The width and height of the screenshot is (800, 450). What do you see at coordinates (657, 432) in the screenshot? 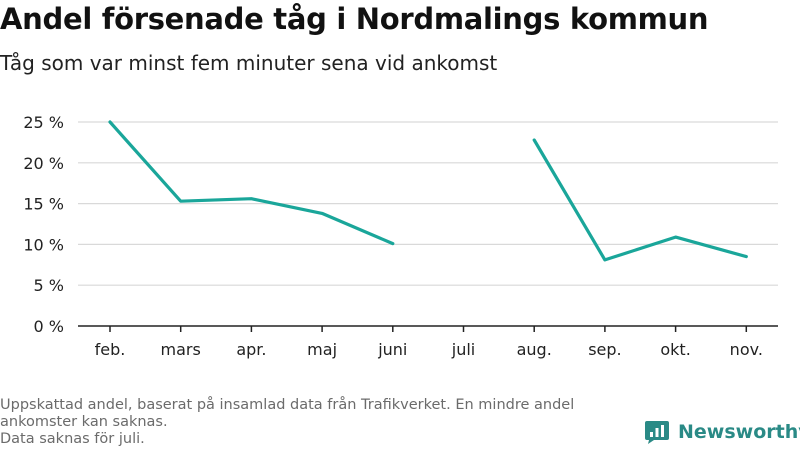
I see `newsworthy-logo-icon` at bounding box center [657, 432].